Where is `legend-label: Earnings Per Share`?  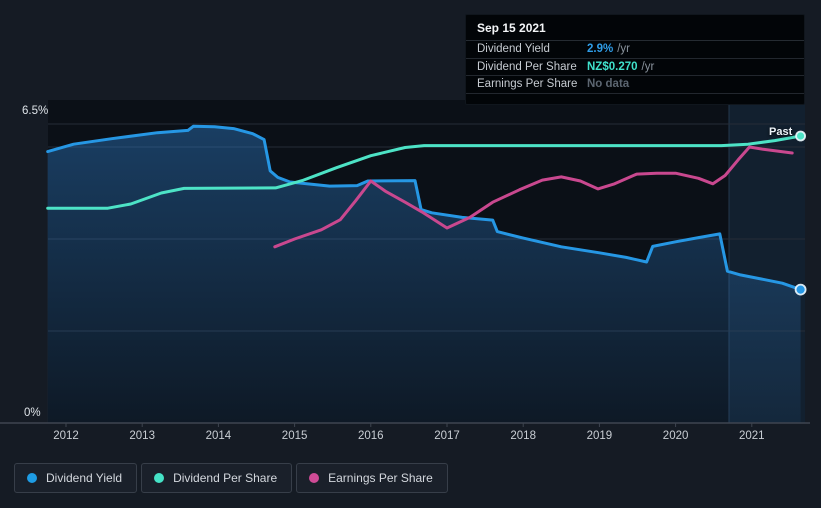
legend-label: Earnings Per Share is located at coordinates (380, 478).